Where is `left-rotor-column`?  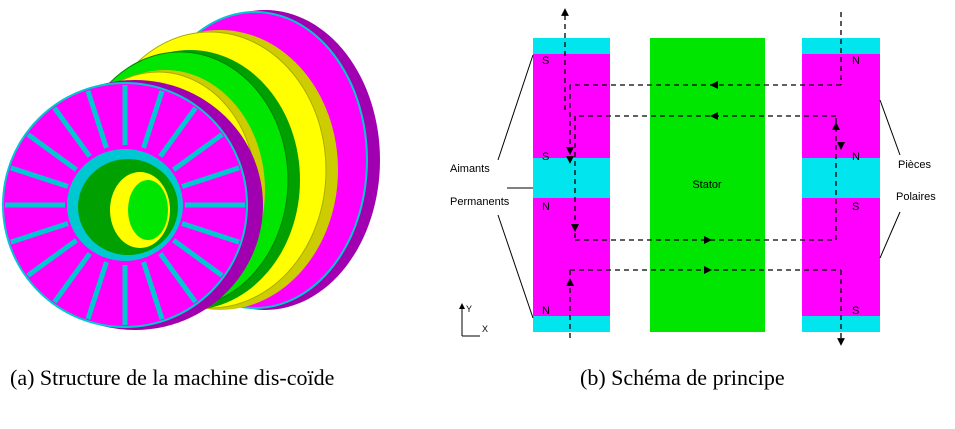
left-rotor-column is located at coordinates (571, 185).